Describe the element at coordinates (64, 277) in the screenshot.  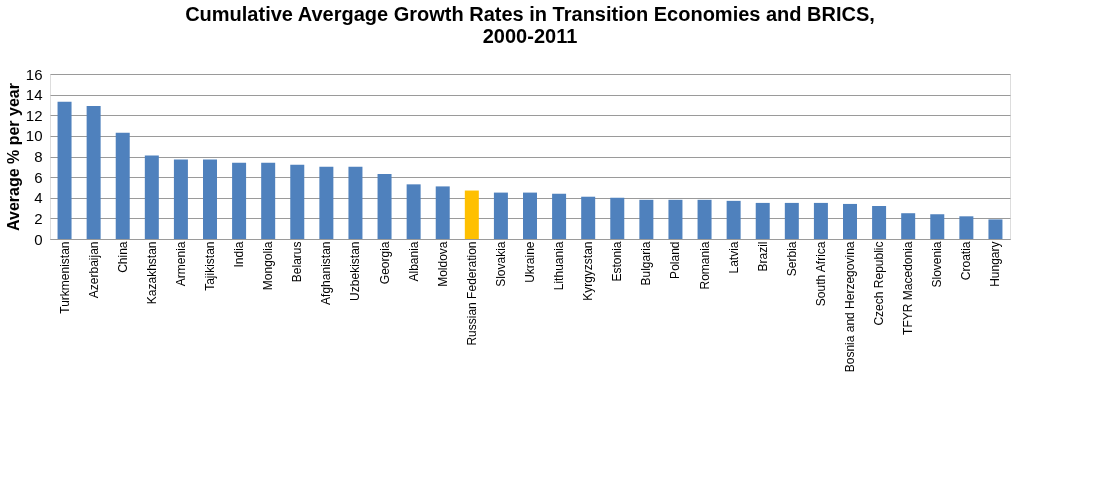
I see `x-tick-label: Turkmenistan` at that location.